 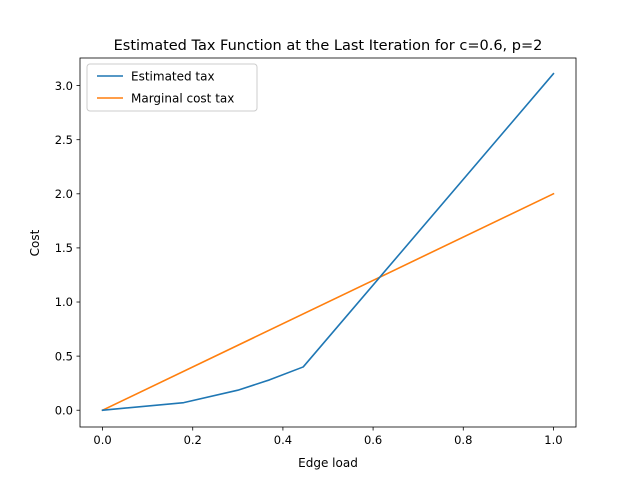 I want to click on legend-box, so click(x=172, y=87).